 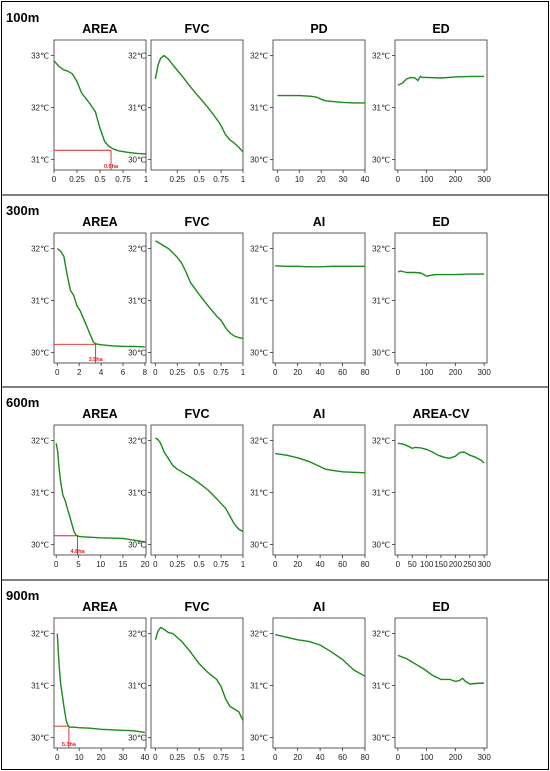 I want to click on panel-fvc-row3: FVC 30℃ 31℃ 32℃ 0 0.25 0.5 0.75 1, so click(x=187, y=488).